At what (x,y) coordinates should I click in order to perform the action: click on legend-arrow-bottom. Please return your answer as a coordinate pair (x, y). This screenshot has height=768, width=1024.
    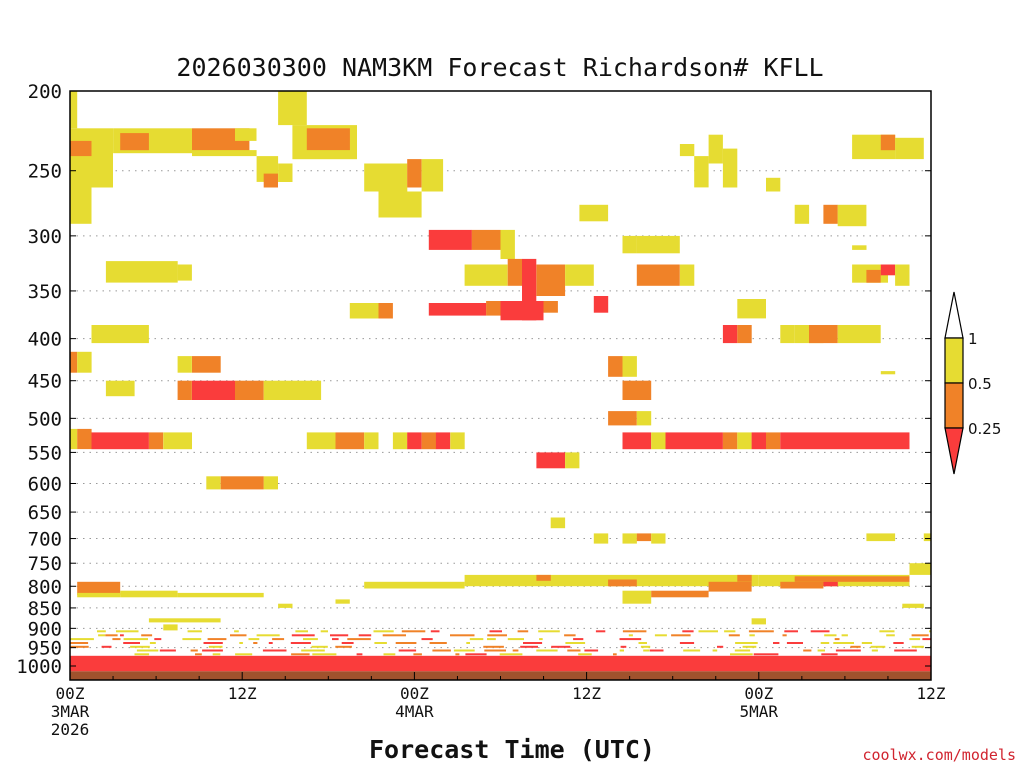
    Looking at the image, I should click on (954, 451).